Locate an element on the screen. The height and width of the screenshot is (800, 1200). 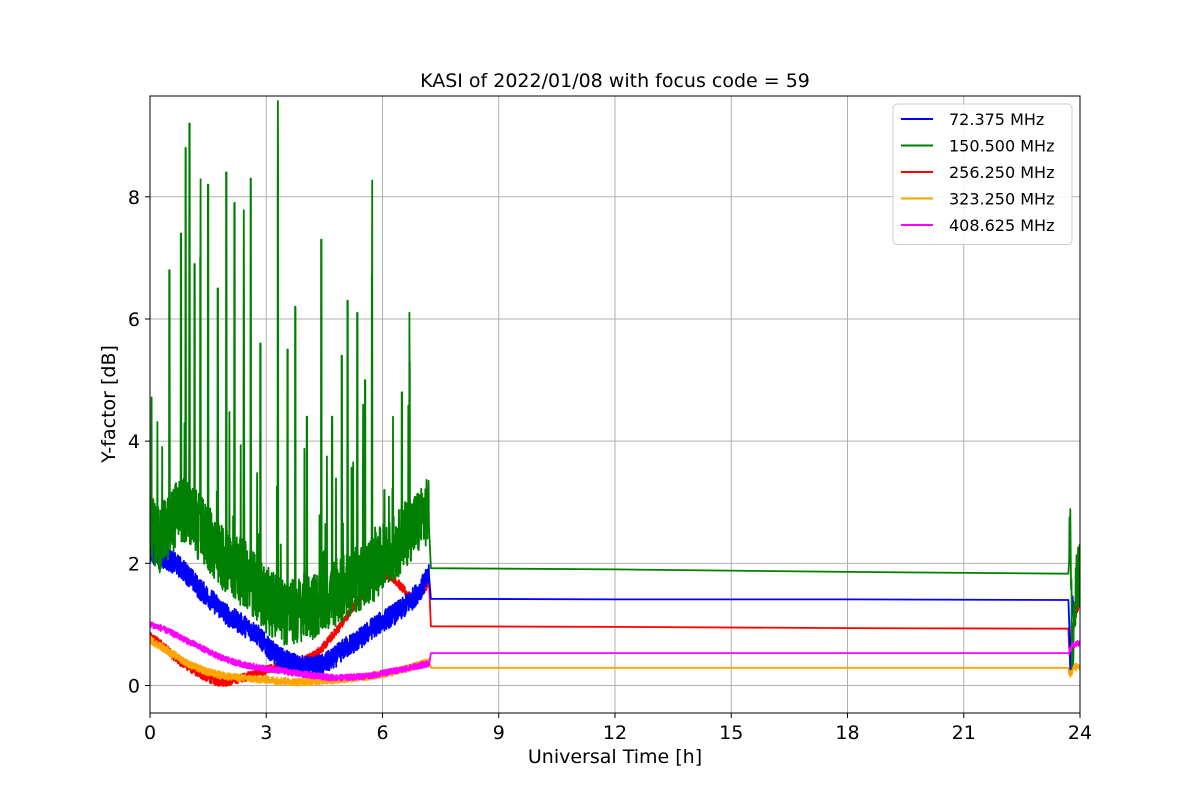
x-tick-label: 12 is located at coordinates (615, 733).